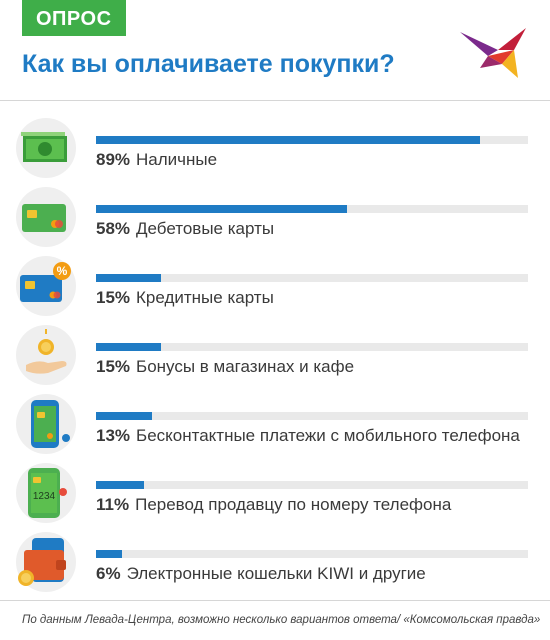 The height and width of the screenshot is (640, 550). Describe the element at coordinates (205, 297) in the screenshot. I see `category-label: Кредитные карты` at that location.